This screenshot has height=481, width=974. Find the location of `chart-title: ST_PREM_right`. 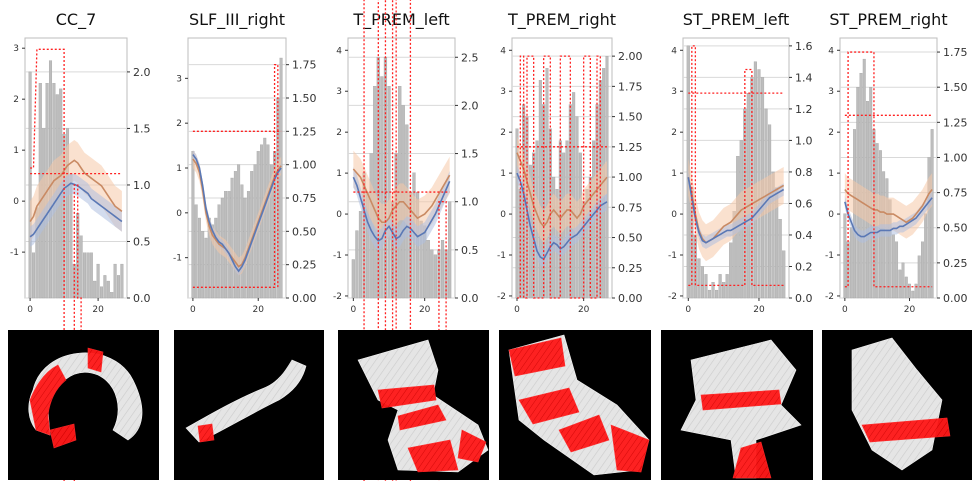

chart-title: ST_PREM_right is located at coordinates (888, 20).